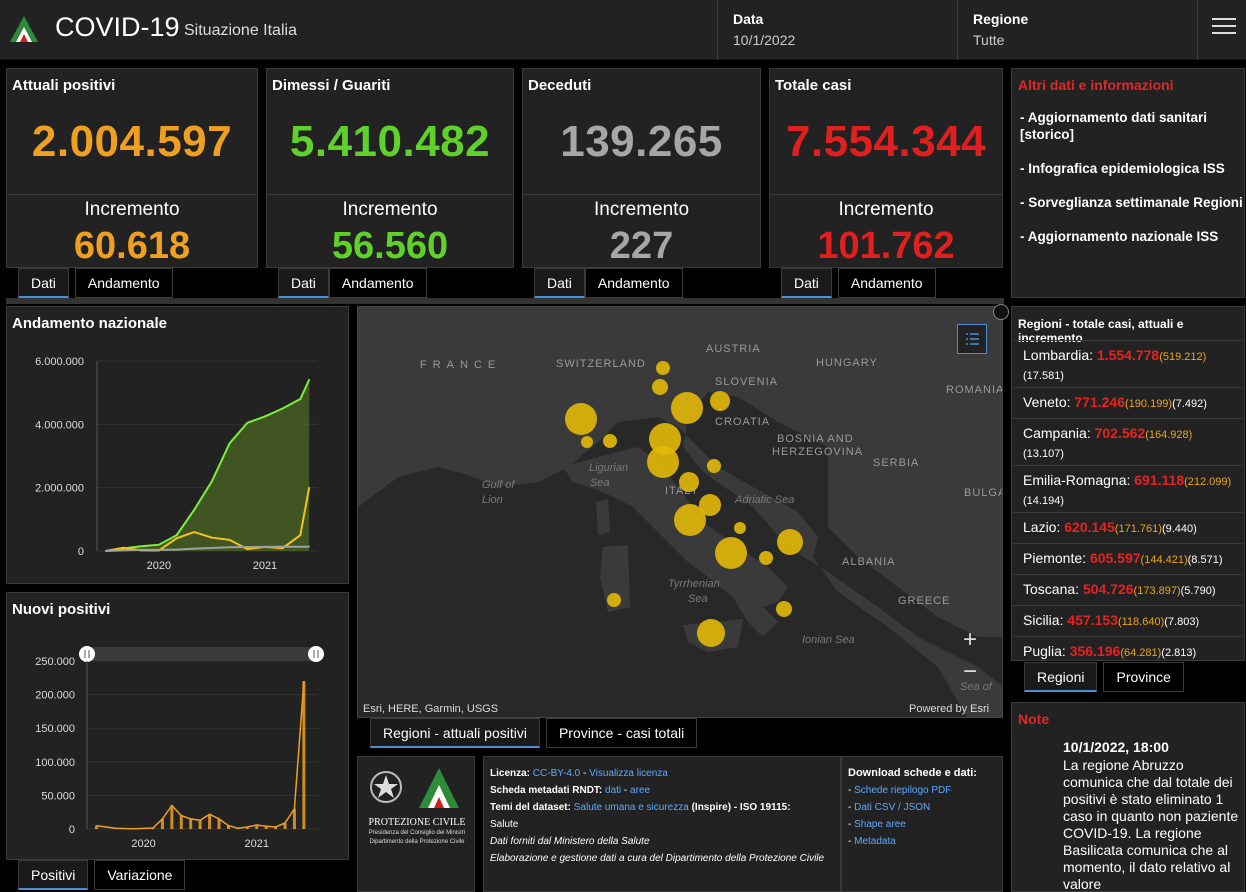 This screenshot has height=892, width=1246. What do you see at coordinates (1001, 312) in the screenshot?
I see `expand-icon` at bounding box center [1001, 312].